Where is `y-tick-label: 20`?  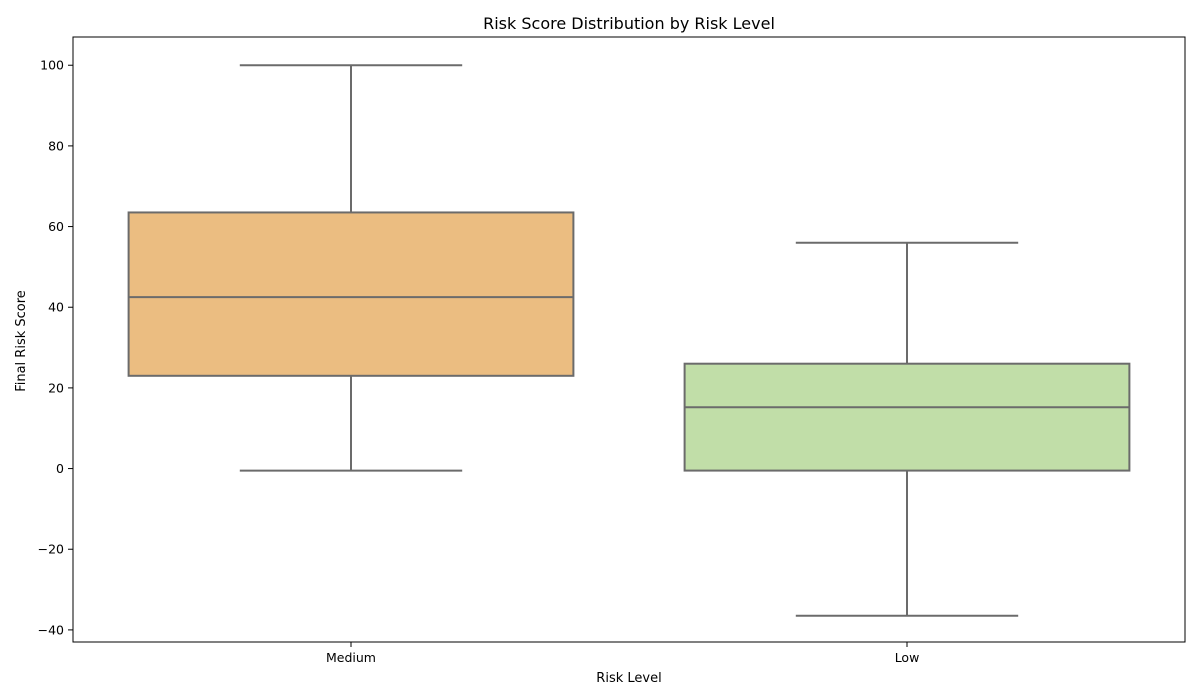
y-tick-label: 20 is located at coordinates (56, 387).